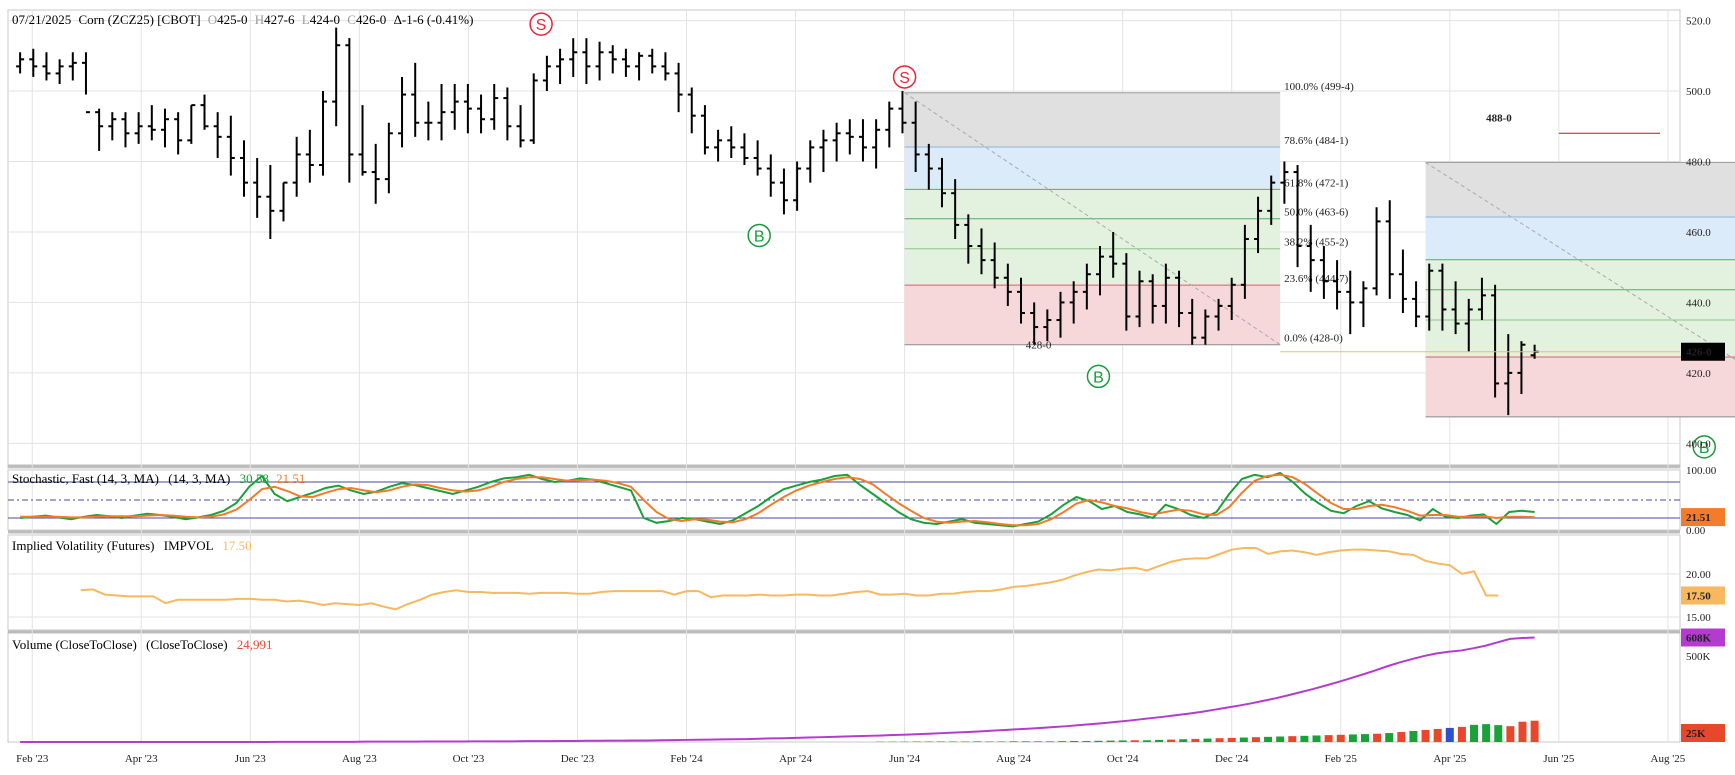  I want to click on stochastic-d-value: 21.51, so click(290, 478).